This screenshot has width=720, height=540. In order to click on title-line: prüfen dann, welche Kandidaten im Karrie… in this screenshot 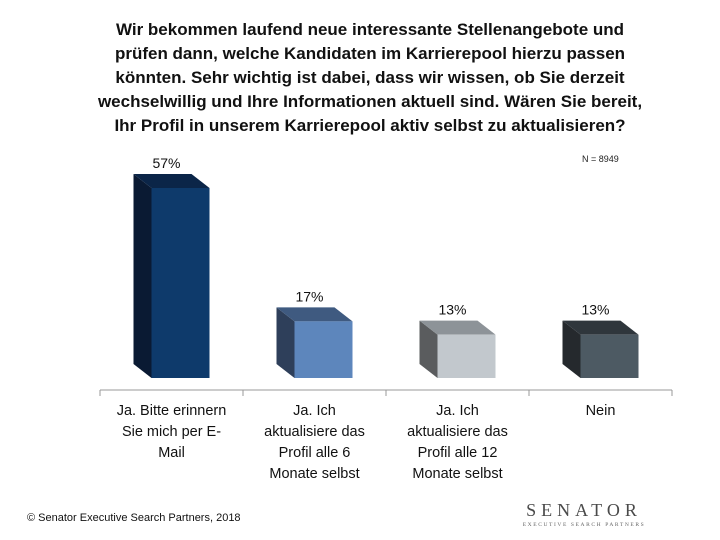, I will do `click(370, 53)`.